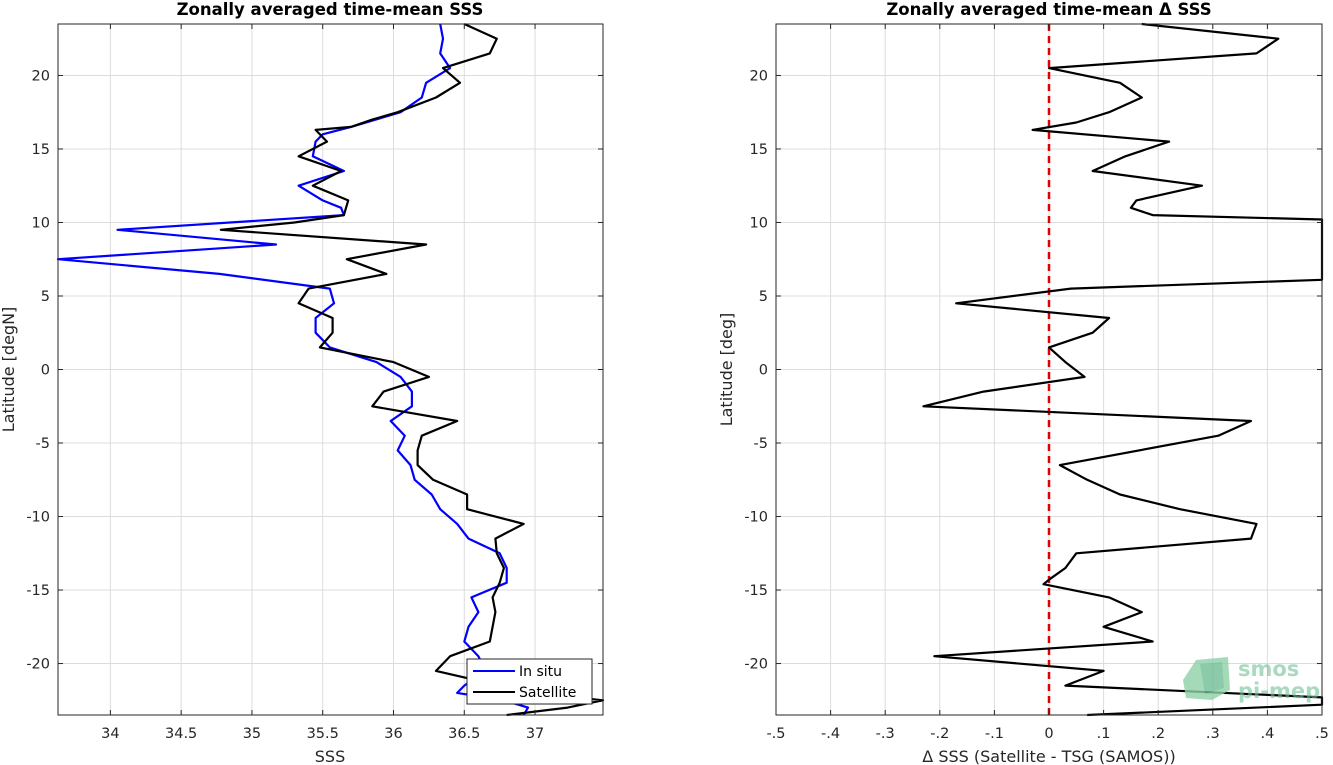  Describe the element at coordinates (1268, 669) in the screenshot. I see `watermark-text-smos: smos` at that location.